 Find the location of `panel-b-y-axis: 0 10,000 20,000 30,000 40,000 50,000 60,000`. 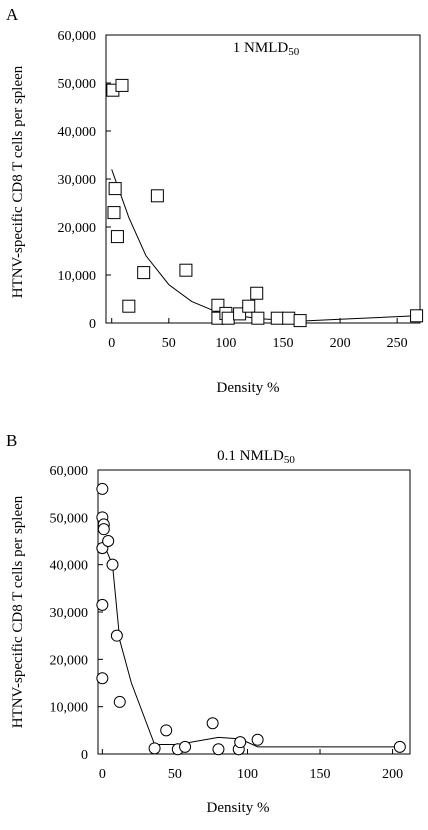

panel-b-y-axis: 0 10,000 20,000 30,000 40,000 50,000 60,000 is located at coordinates (76, 613).